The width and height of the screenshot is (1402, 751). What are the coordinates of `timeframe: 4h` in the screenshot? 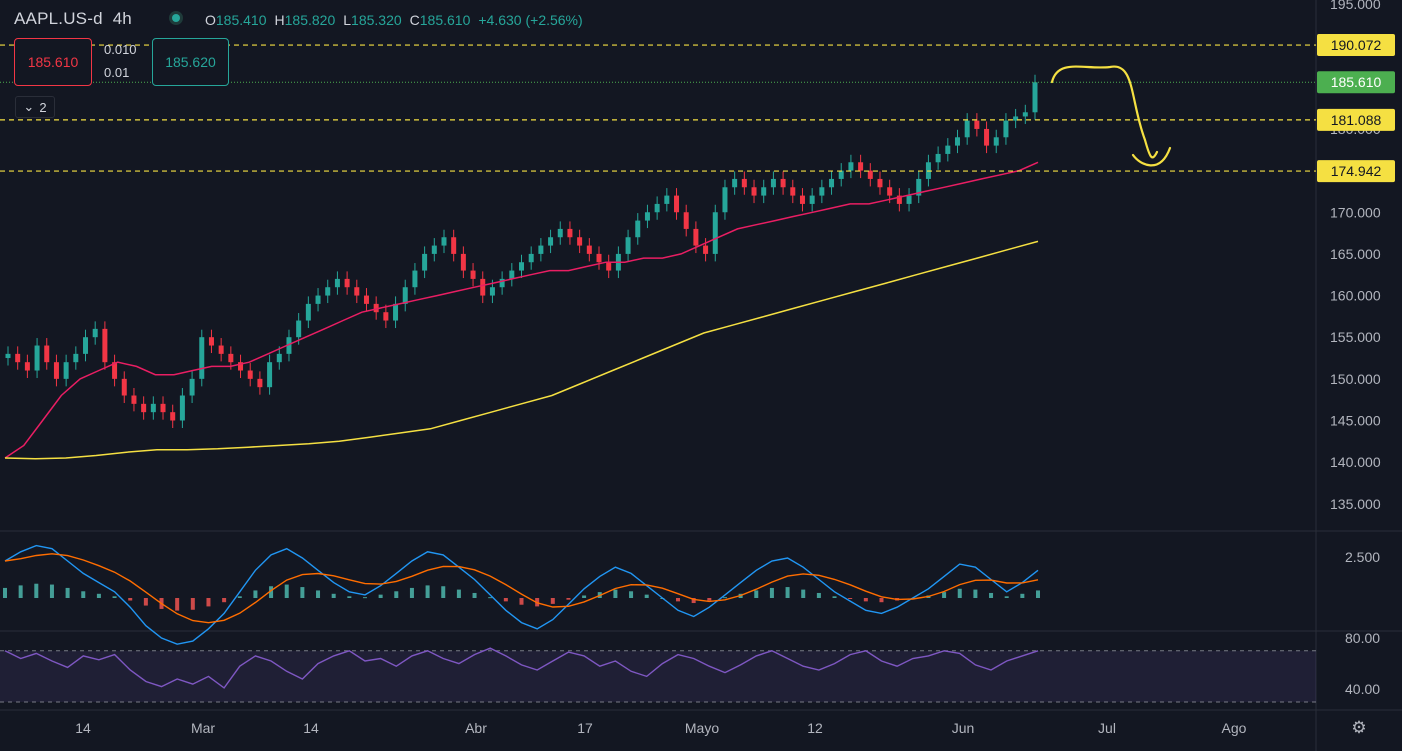 It's located at (122, 18).